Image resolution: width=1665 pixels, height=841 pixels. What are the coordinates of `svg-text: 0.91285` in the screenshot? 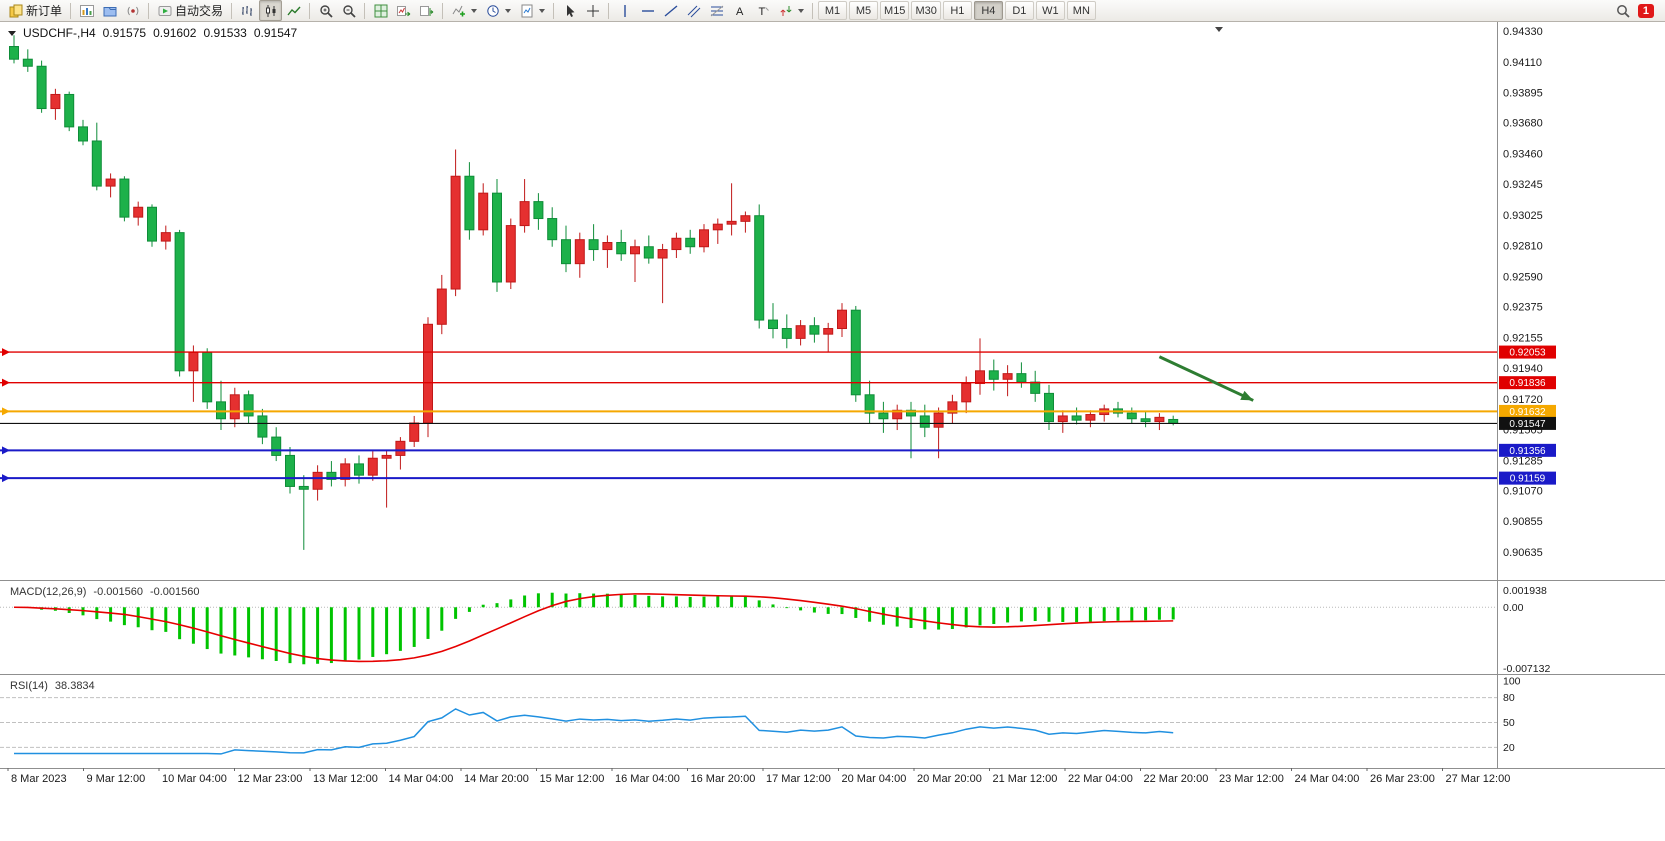 It's located at (1523, 461).